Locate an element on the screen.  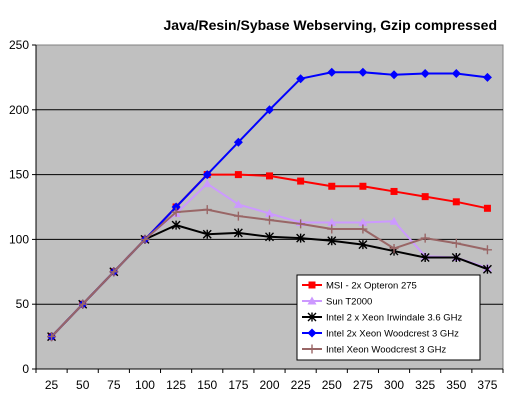
legend-item: Intel 2 x Xeon Irwindale 3.6 GHz is located at coordinates (382, 318).